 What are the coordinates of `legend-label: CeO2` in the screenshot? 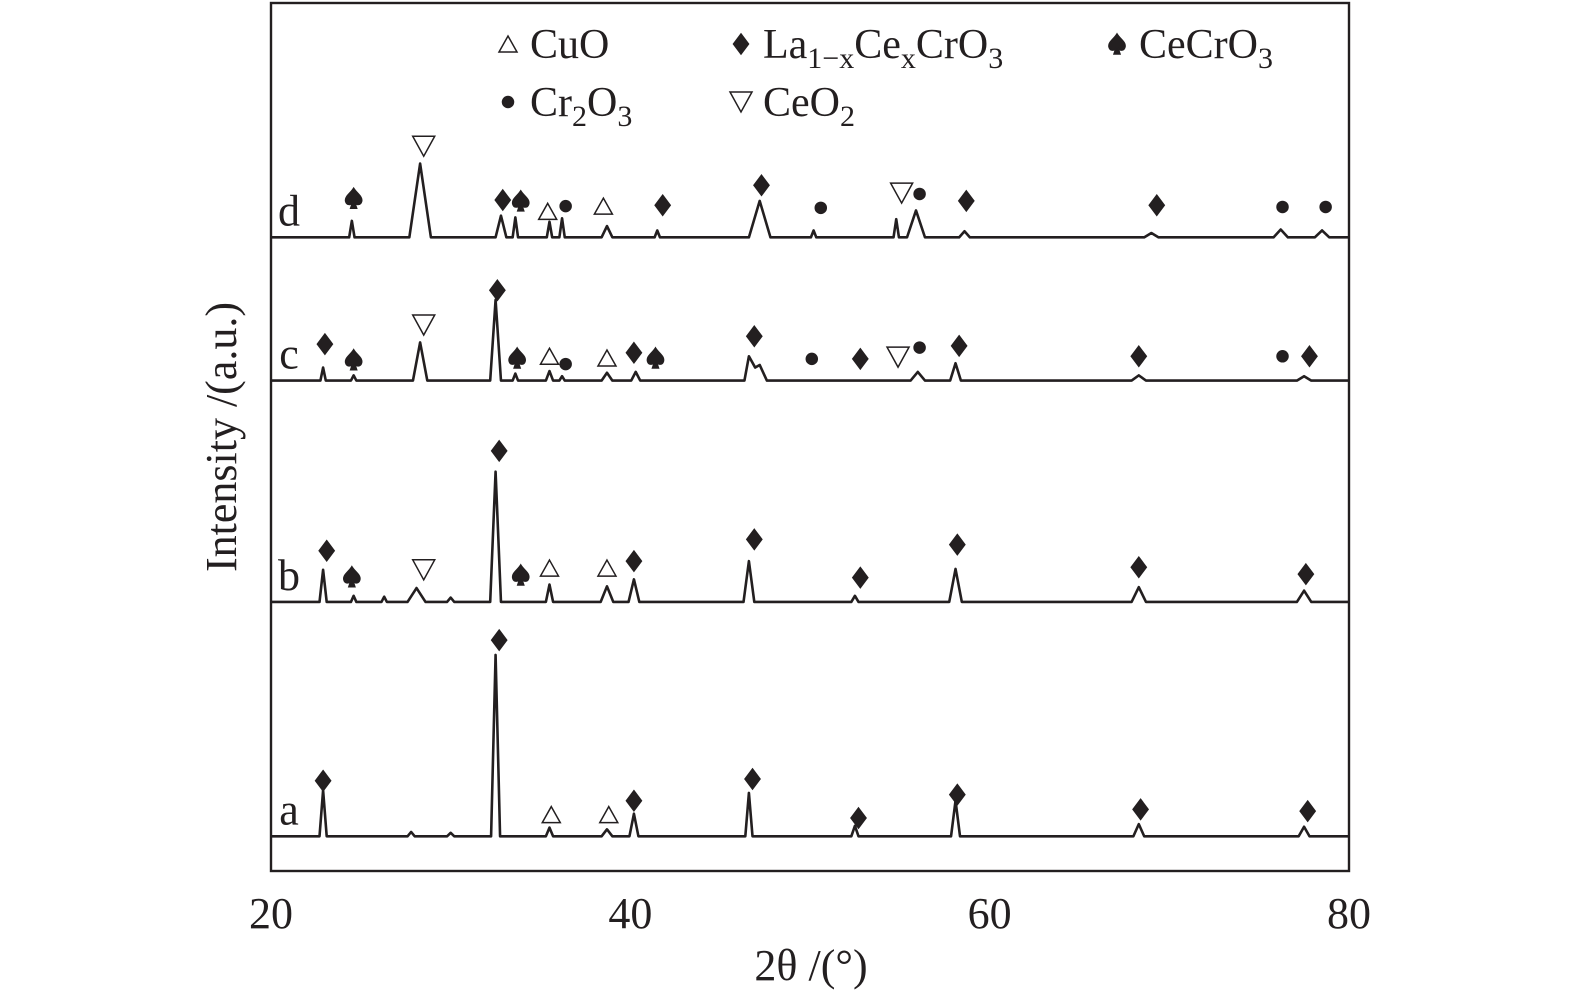 It's located at (809, 106).